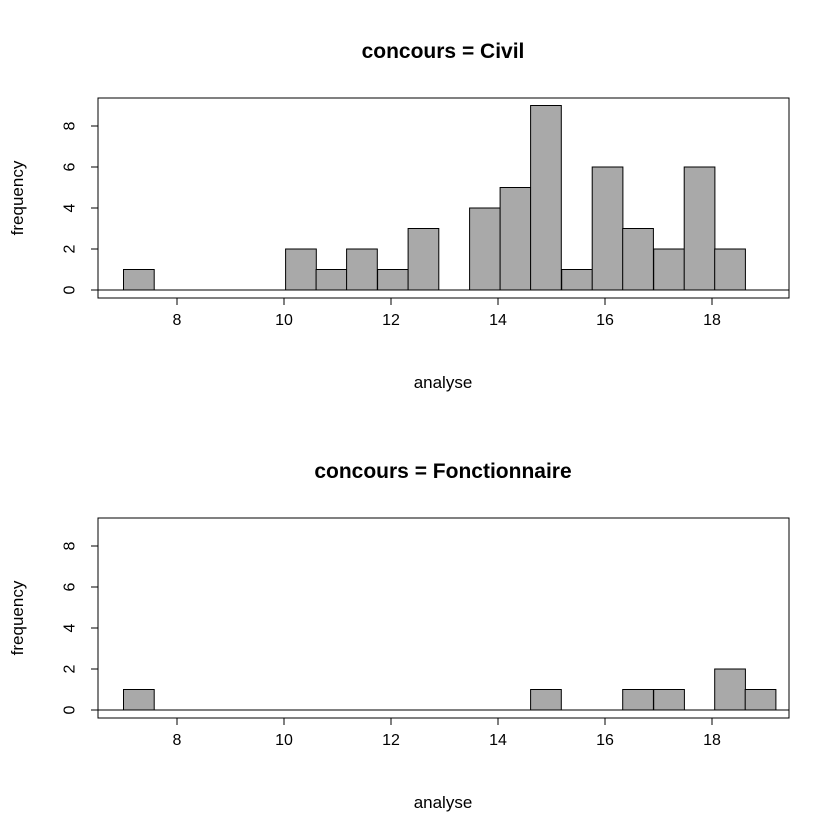 The height and width of the screenshot is (840, 840). What do you see at coordinates (443, 51) in the screenshot?
I see `panel-title: concours = Civil` at bounding box center [443, 51].